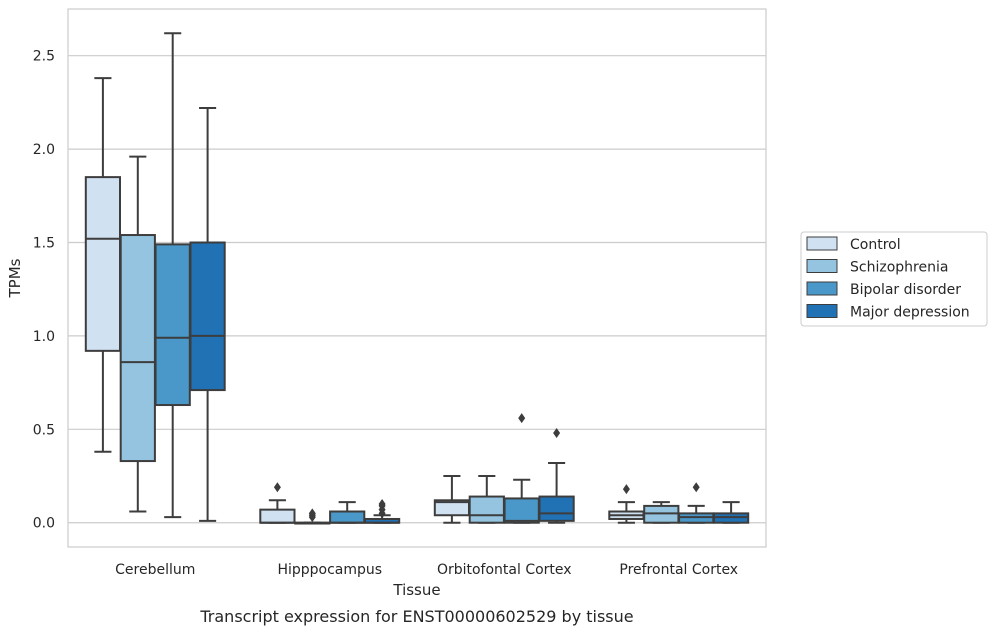  I want to click on legend-swatch-major-depression, so click(822, 311).